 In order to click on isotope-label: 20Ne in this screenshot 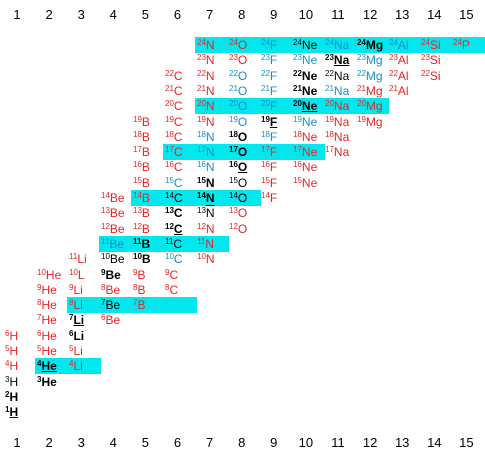, I will do `click(305, 106)`.